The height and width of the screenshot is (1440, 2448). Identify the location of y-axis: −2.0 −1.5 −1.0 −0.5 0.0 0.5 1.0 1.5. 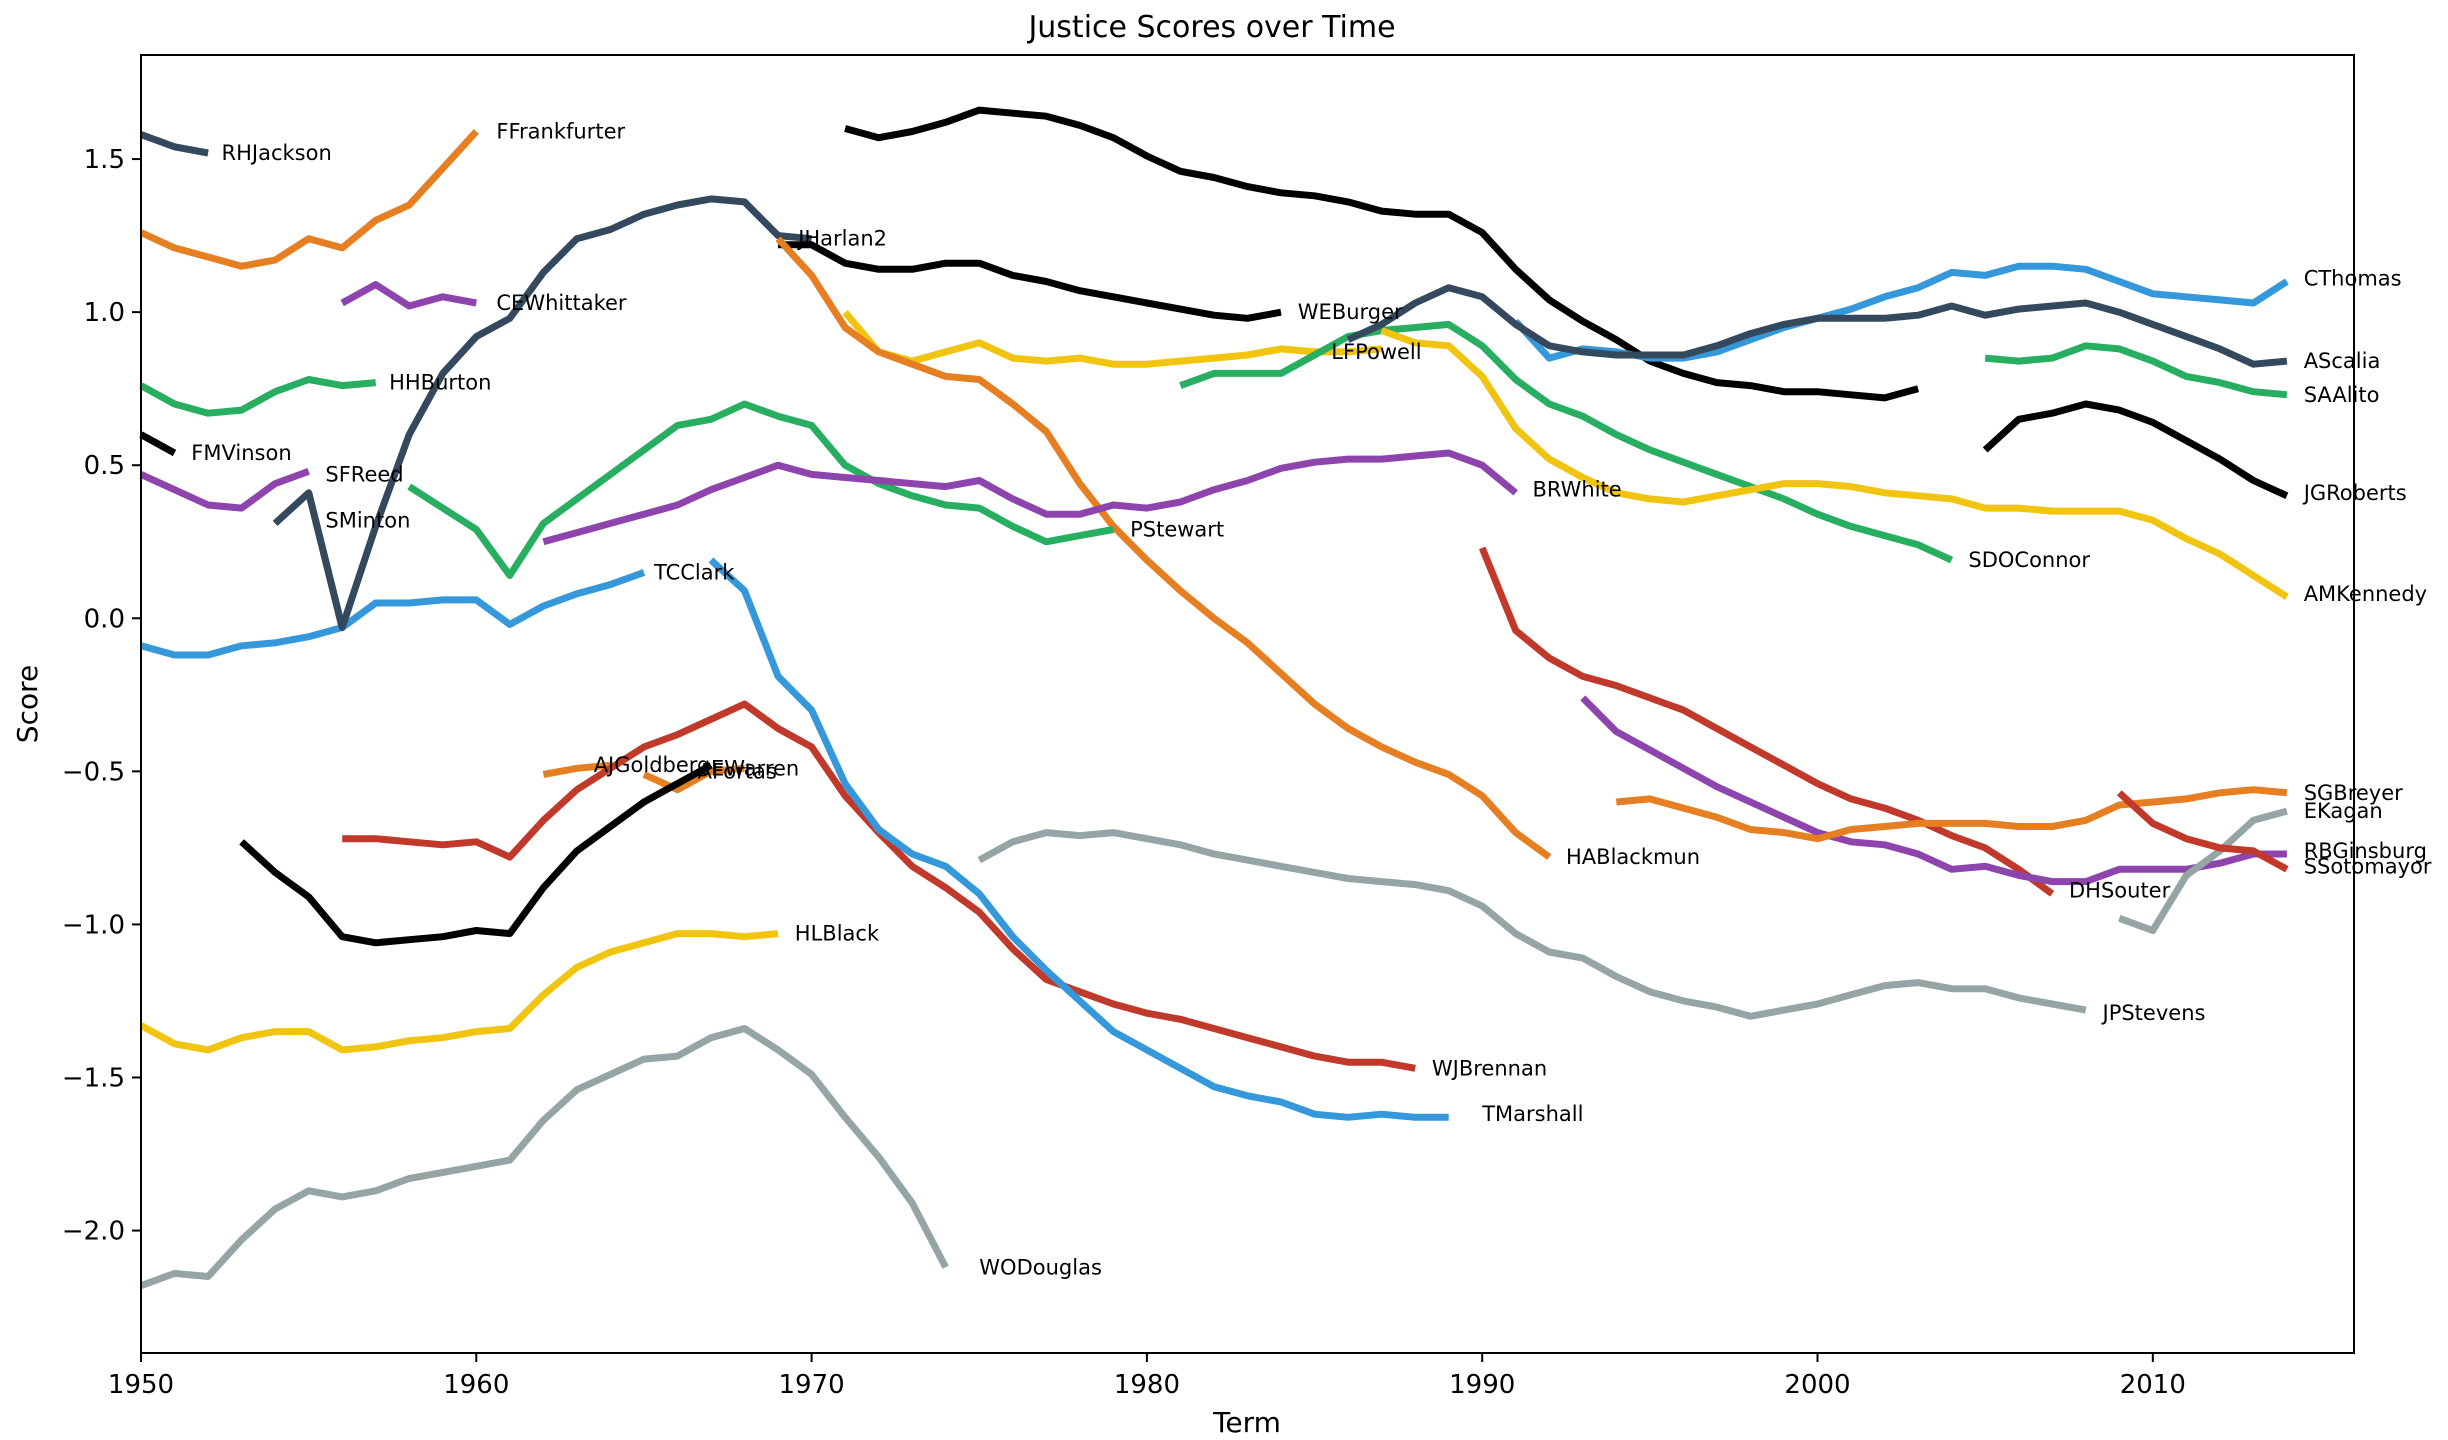
(101, 696).